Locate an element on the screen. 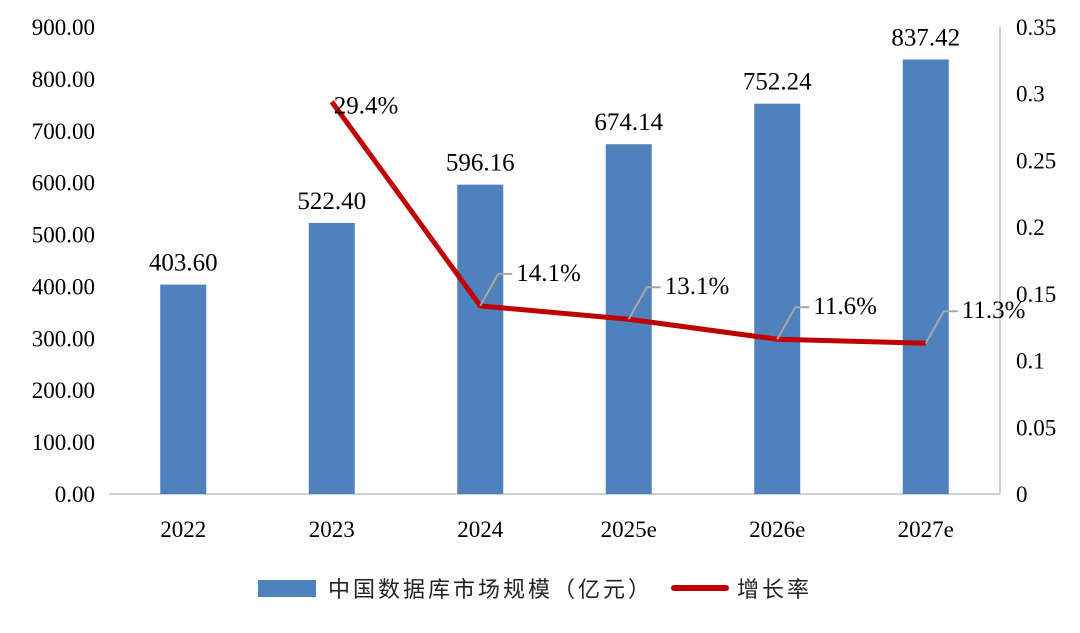  x-axis-tick-label: 2027e is located at coordinates (926, 529).